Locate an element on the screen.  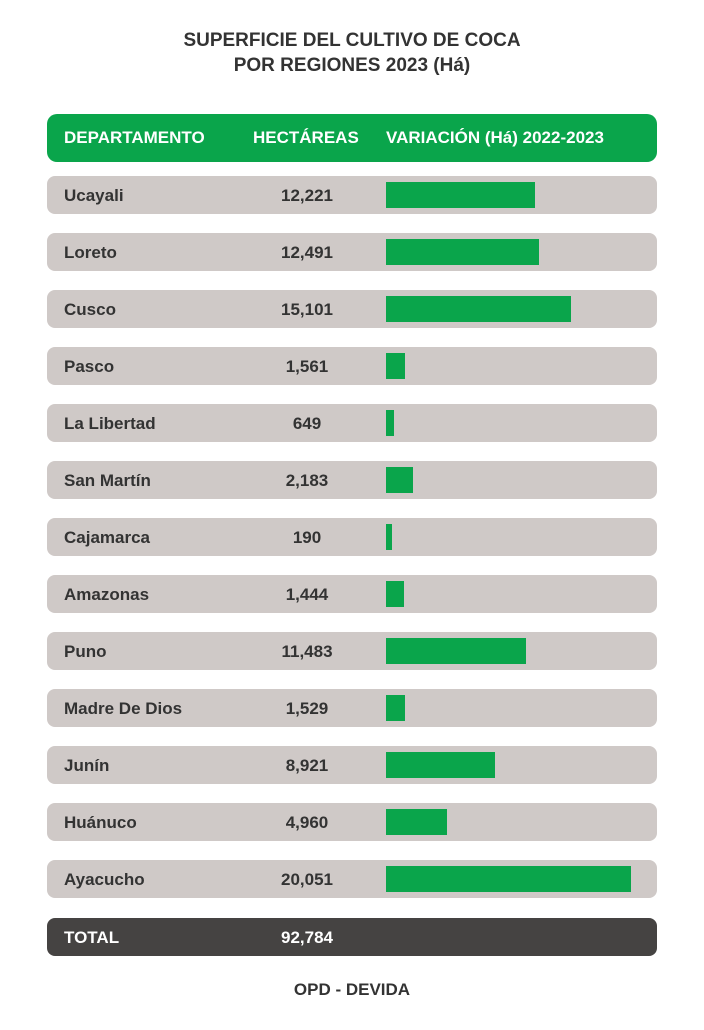
table-row: Amazonas 1,444 is located at coordinates (352, 594).